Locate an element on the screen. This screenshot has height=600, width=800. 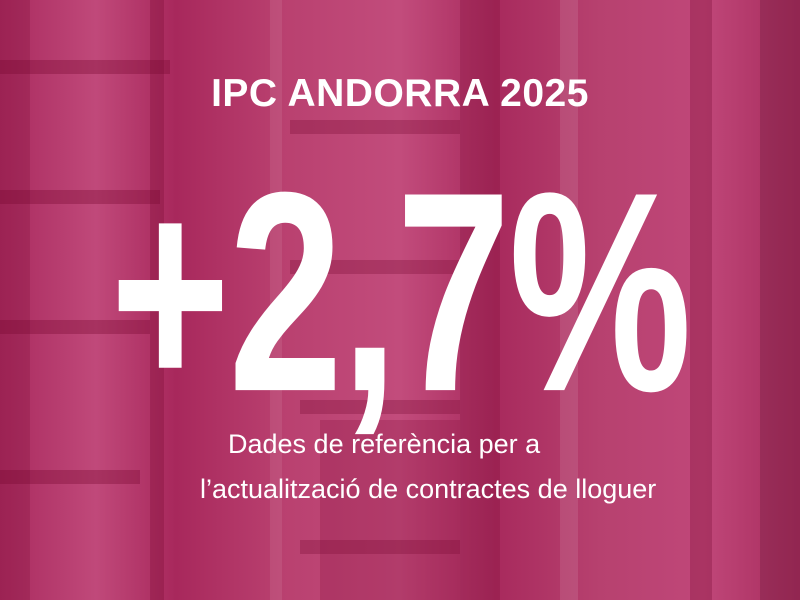
title: IPC ANDORRA 2025 is located at coordinates (400, 93).